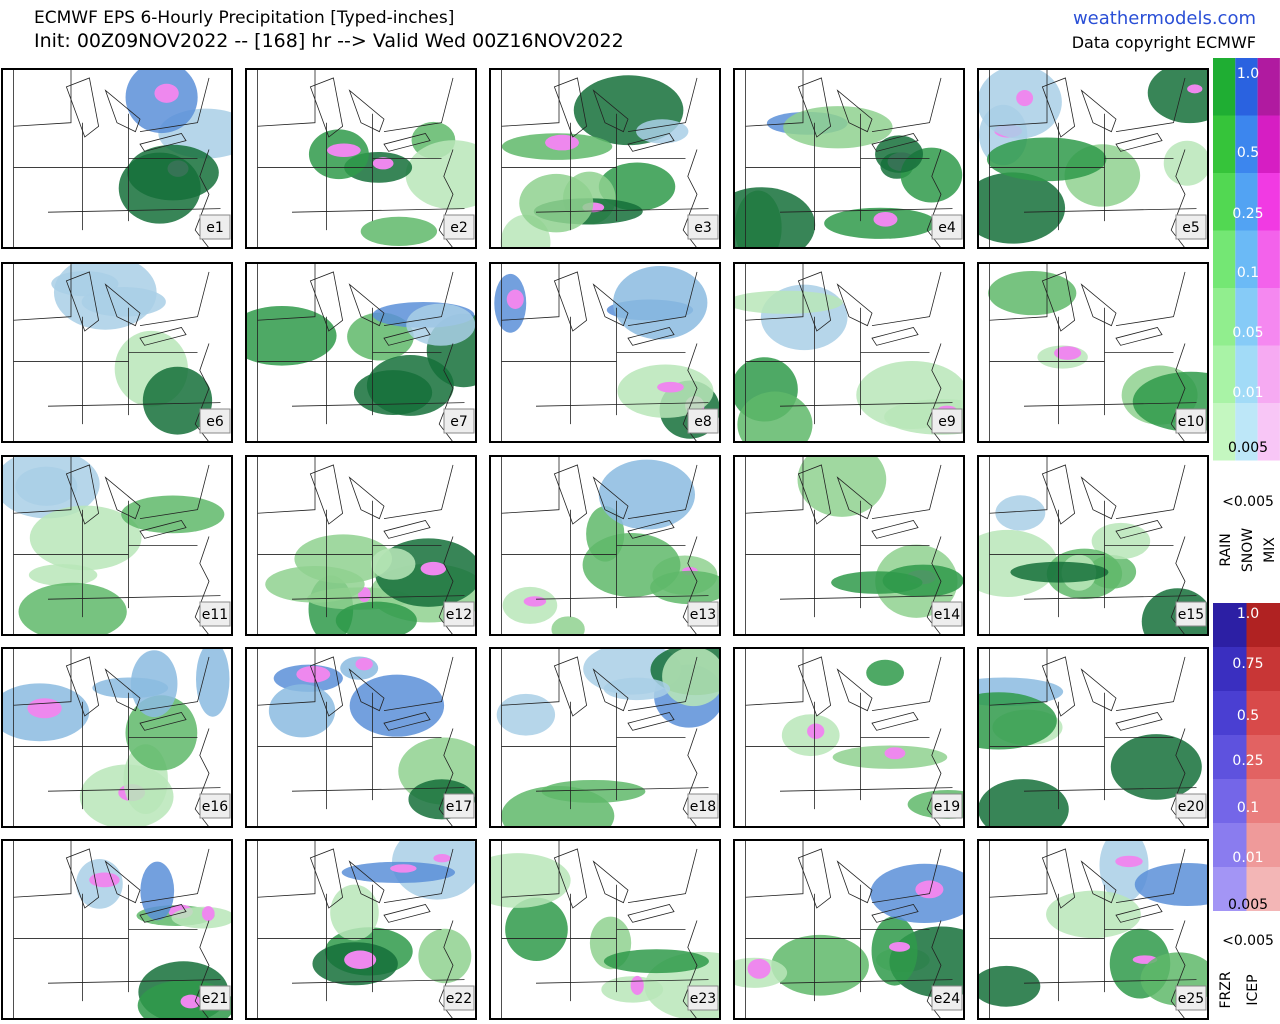 The image size is (1280, 1024). I want to click on member-label: e13, so click(703, 615).